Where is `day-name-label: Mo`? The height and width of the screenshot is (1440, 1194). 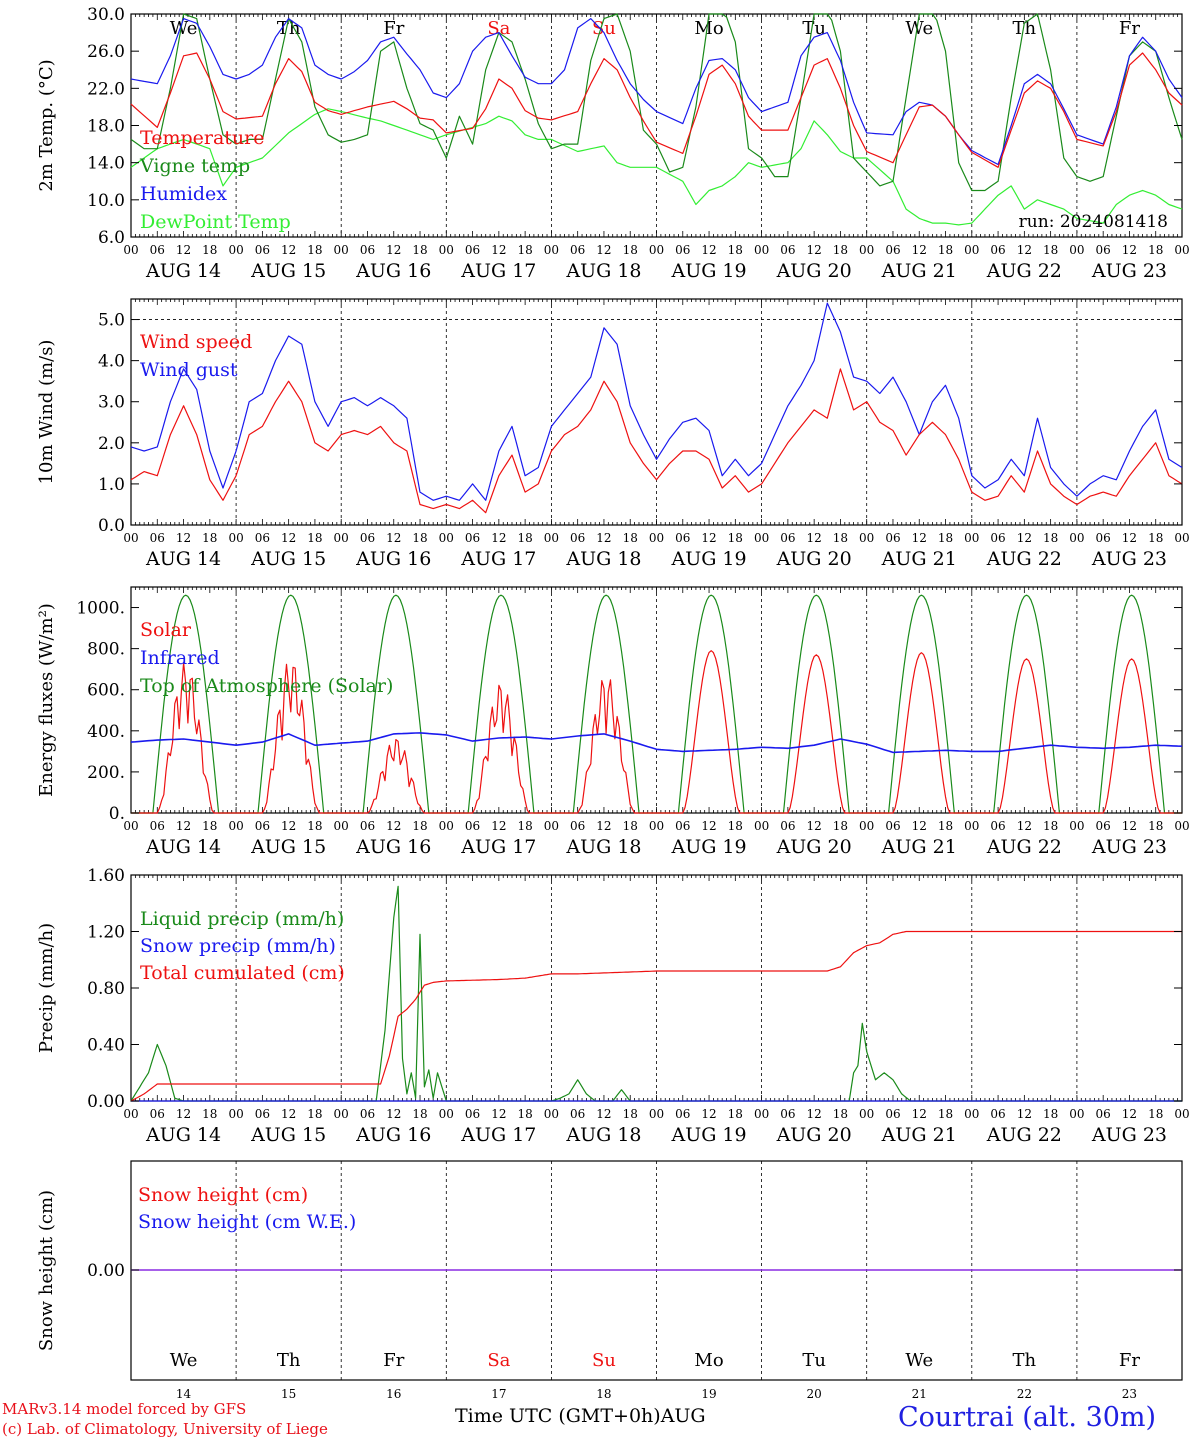
day-name-label: Mo is located at coordinates (708, 28).